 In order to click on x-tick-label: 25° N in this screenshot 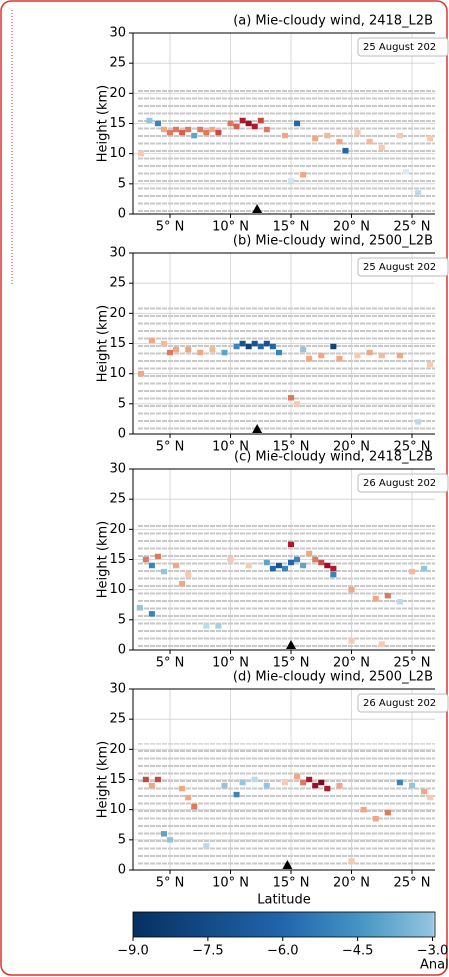, I will do `click(412, 663)`.